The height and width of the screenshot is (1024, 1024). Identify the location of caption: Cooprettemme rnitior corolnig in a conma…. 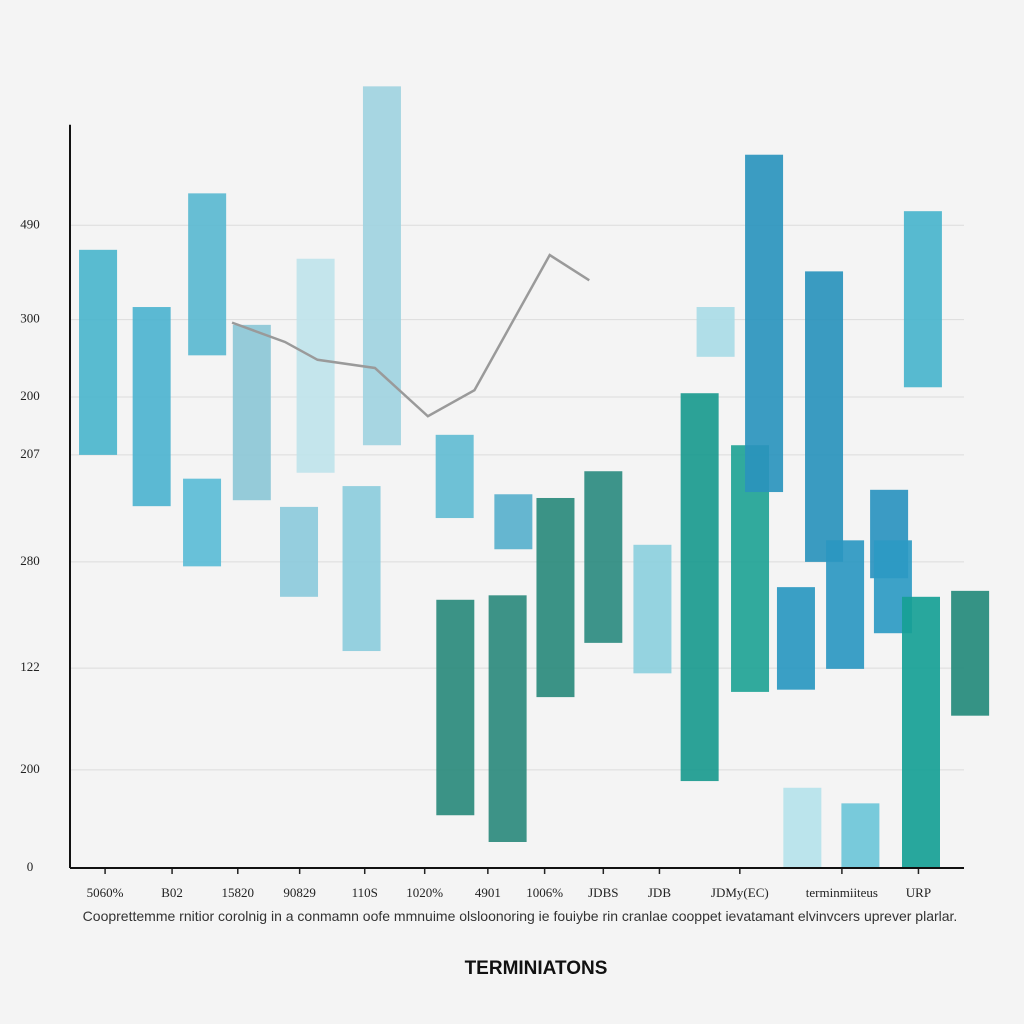
(520, 916).